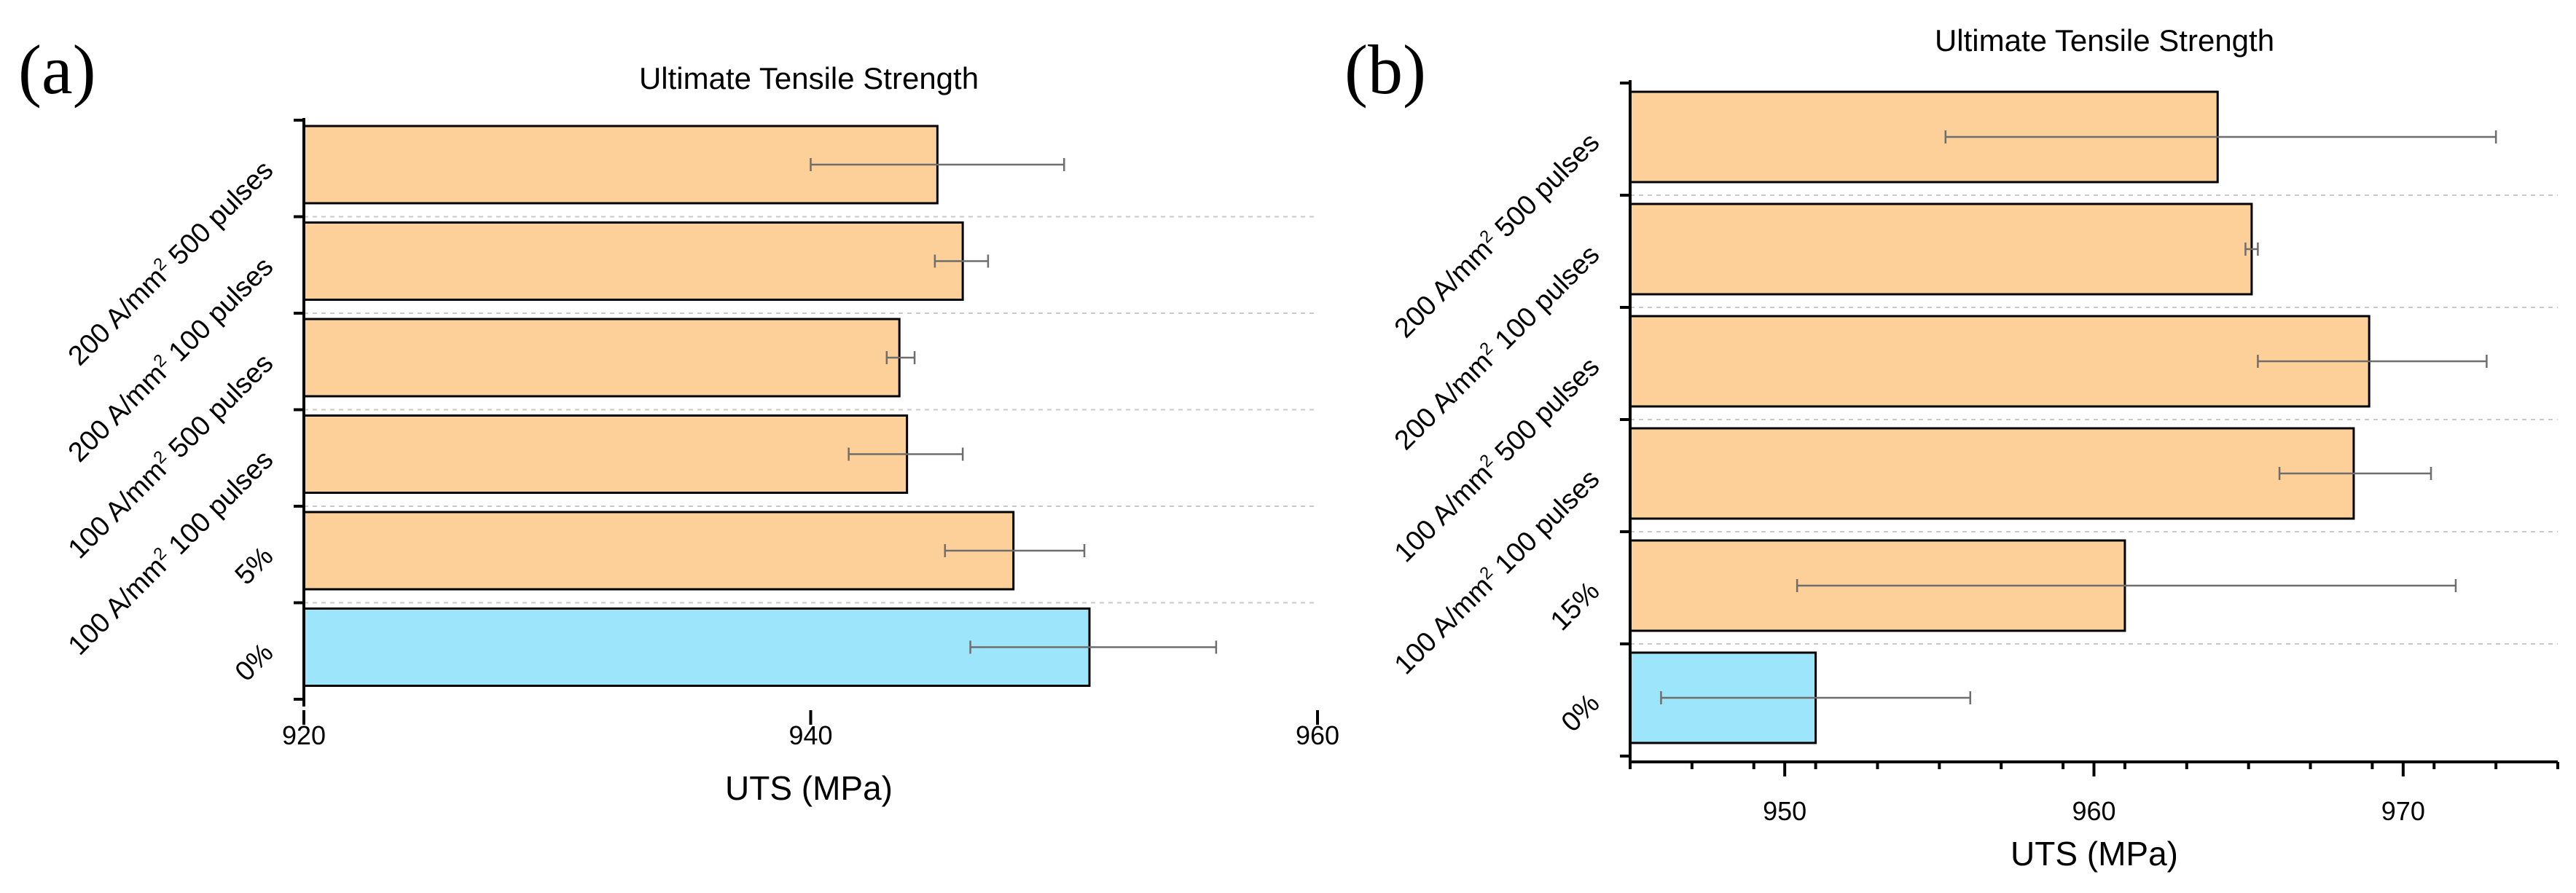 This screenshot has width=2576, height=893. I want to click on panel-letter-b: (b), so click(1385, 70).